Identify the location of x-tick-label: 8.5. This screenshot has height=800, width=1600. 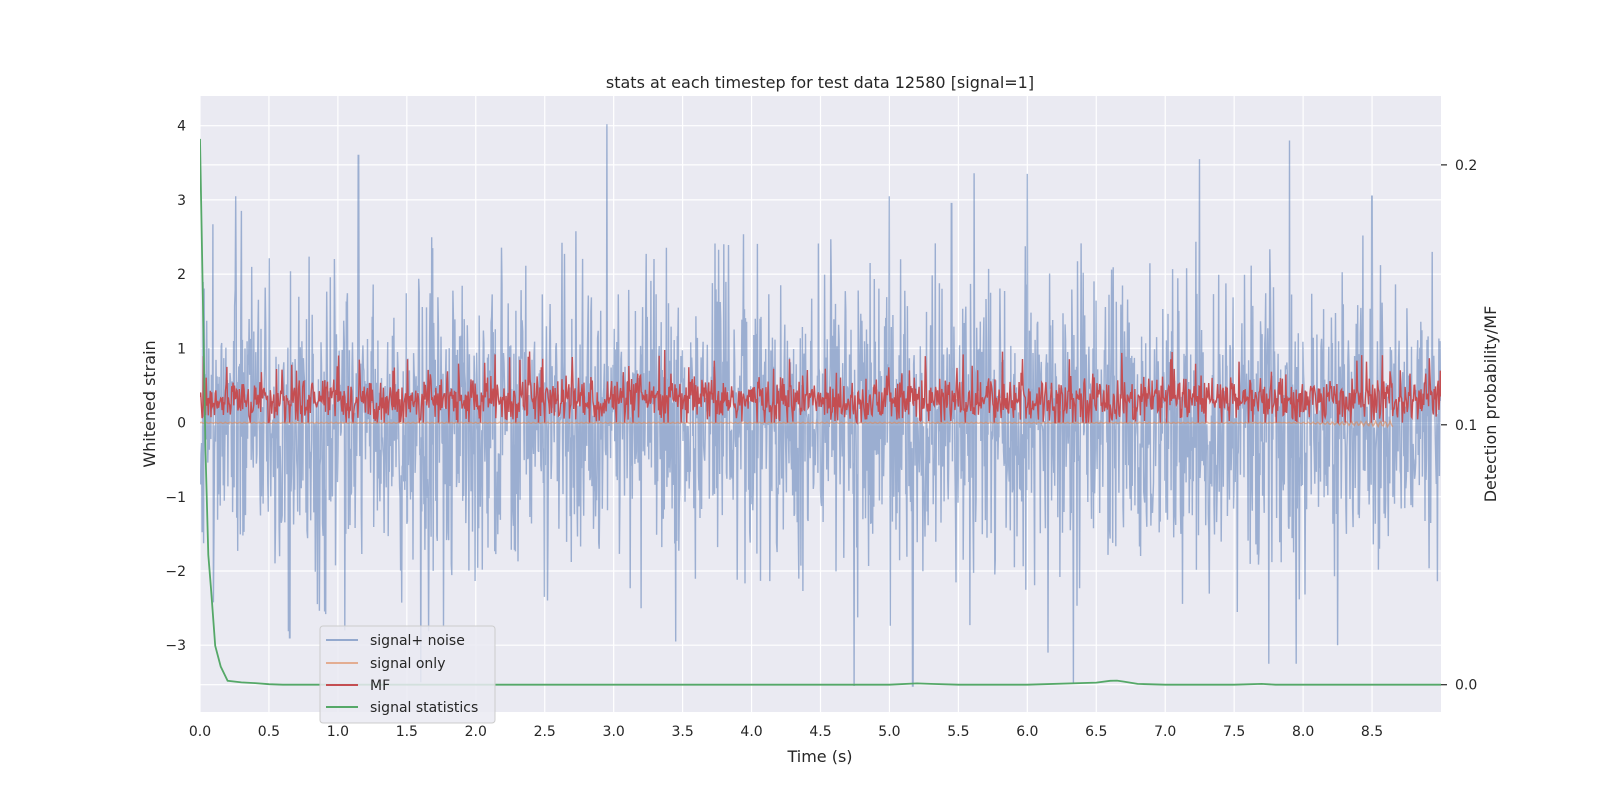
(1372, 732).